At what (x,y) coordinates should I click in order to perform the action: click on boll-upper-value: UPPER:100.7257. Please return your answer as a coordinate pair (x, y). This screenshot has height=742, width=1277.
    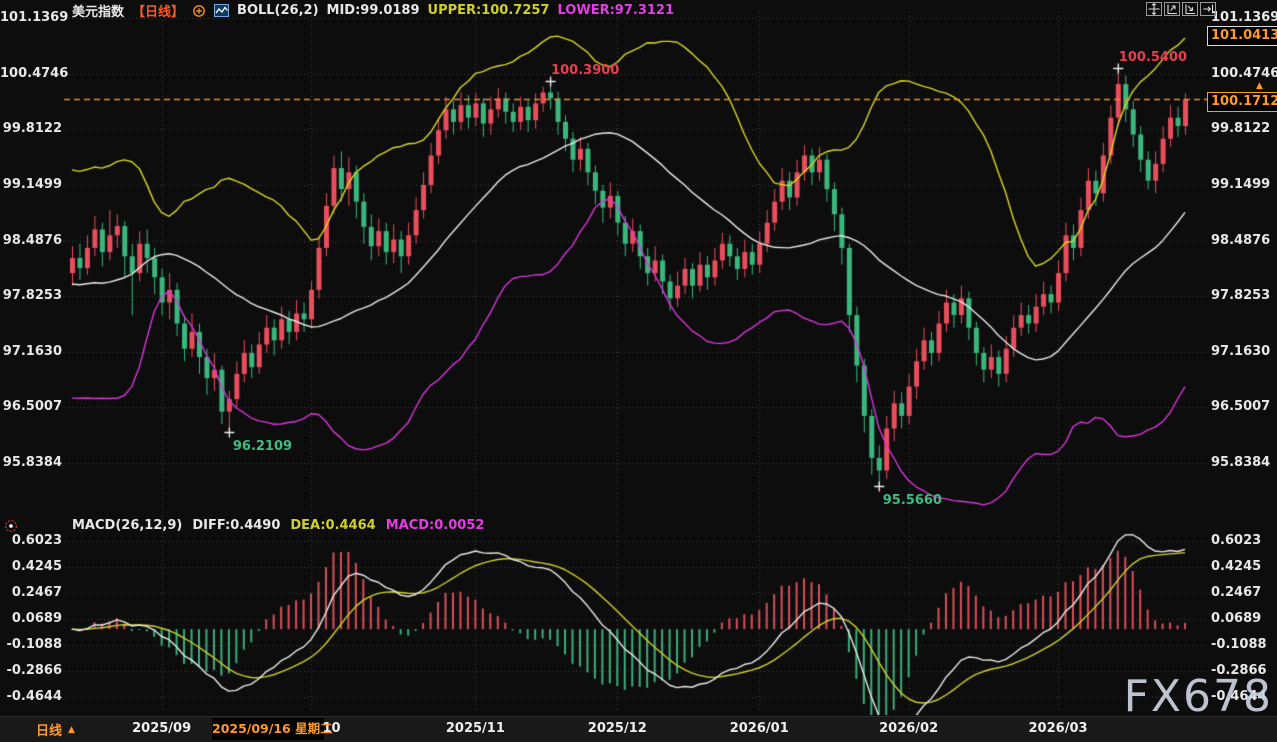
    Looking at the image, I should click on (488, 10).